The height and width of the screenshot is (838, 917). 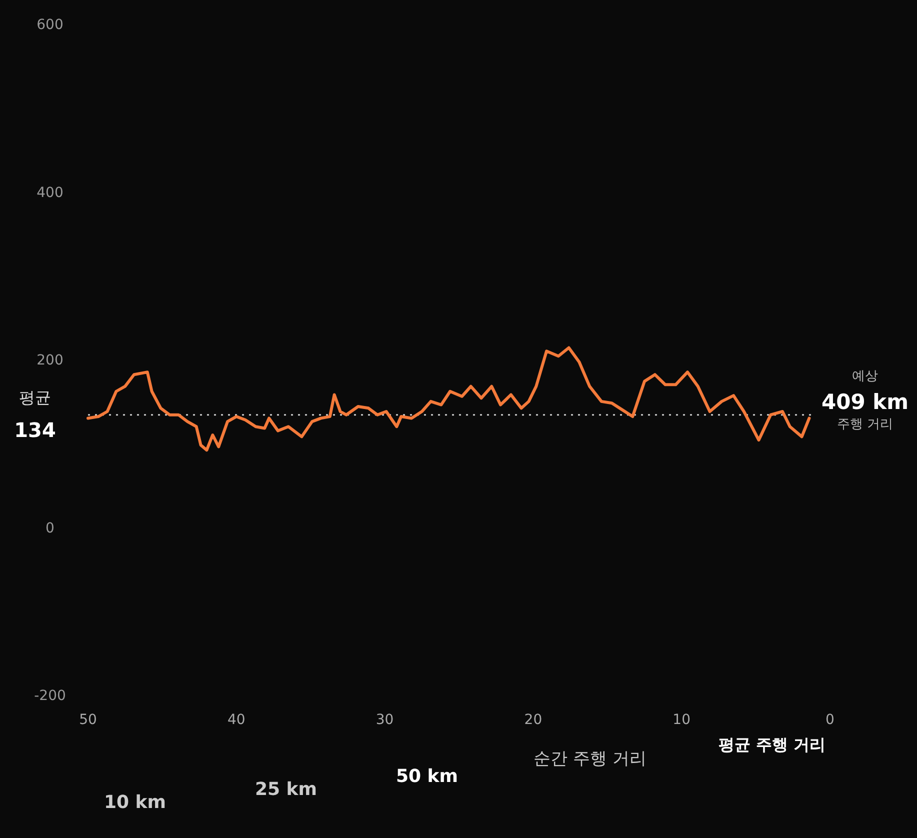 I want to click on text: 10 km, so click(x=135, y=802).